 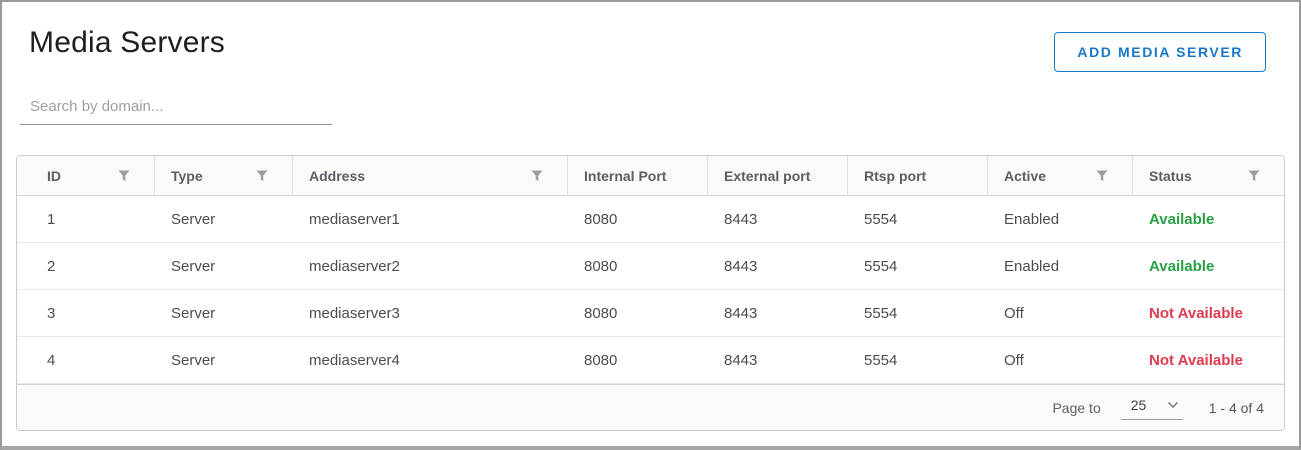 I want to click on column-header-type: Type, so click(x=224, y=175).